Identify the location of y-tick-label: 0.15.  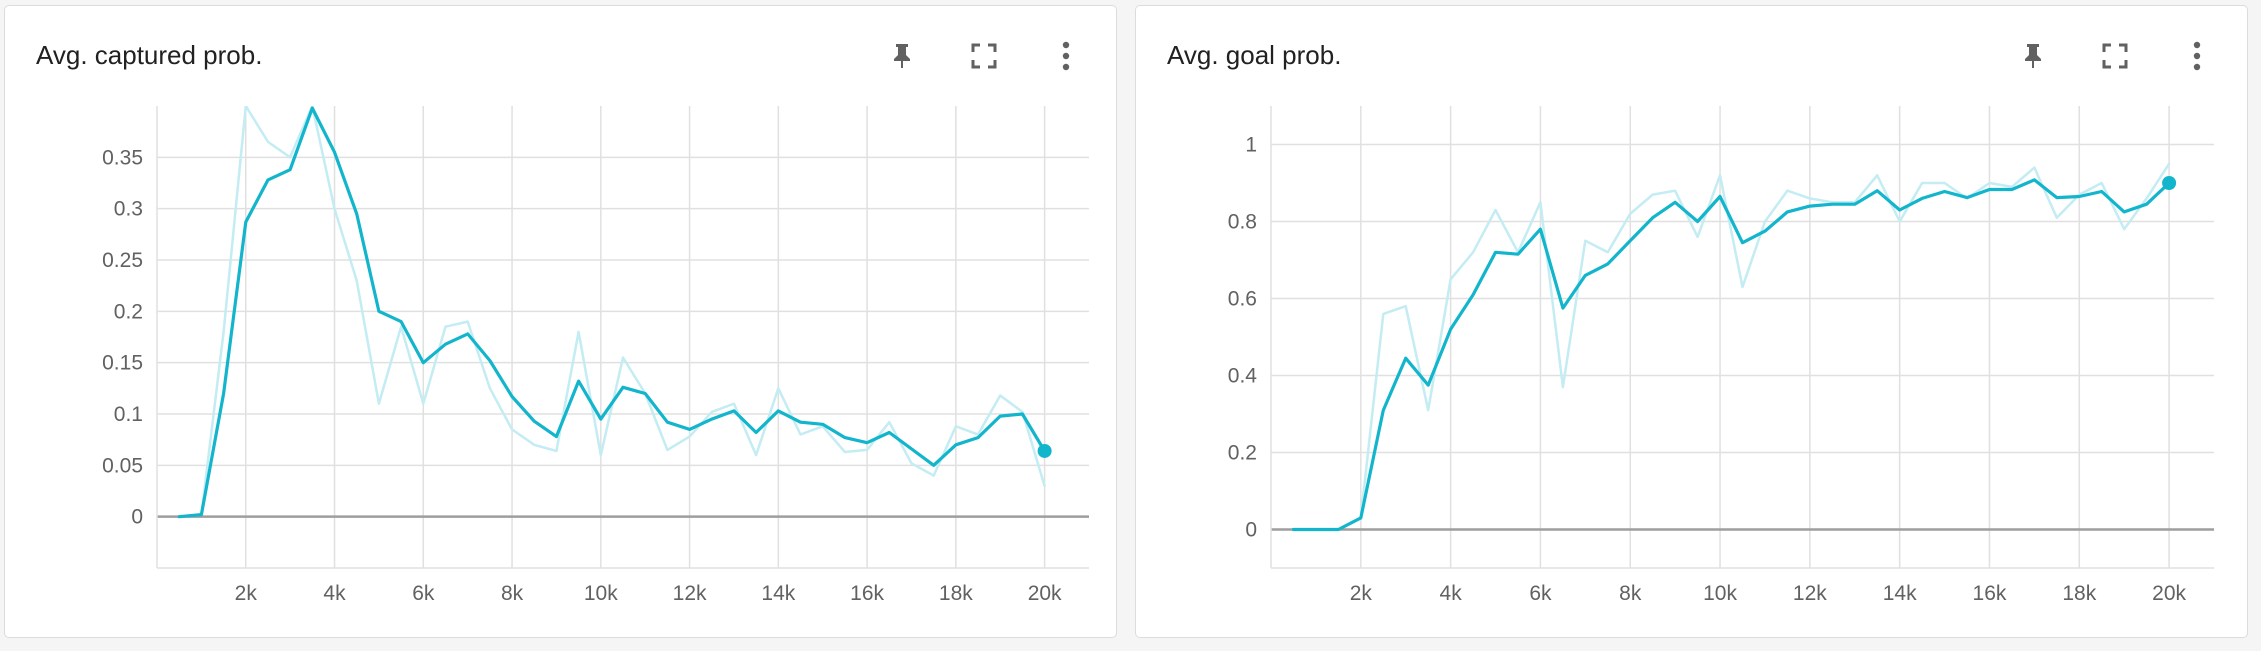
(122, 363).